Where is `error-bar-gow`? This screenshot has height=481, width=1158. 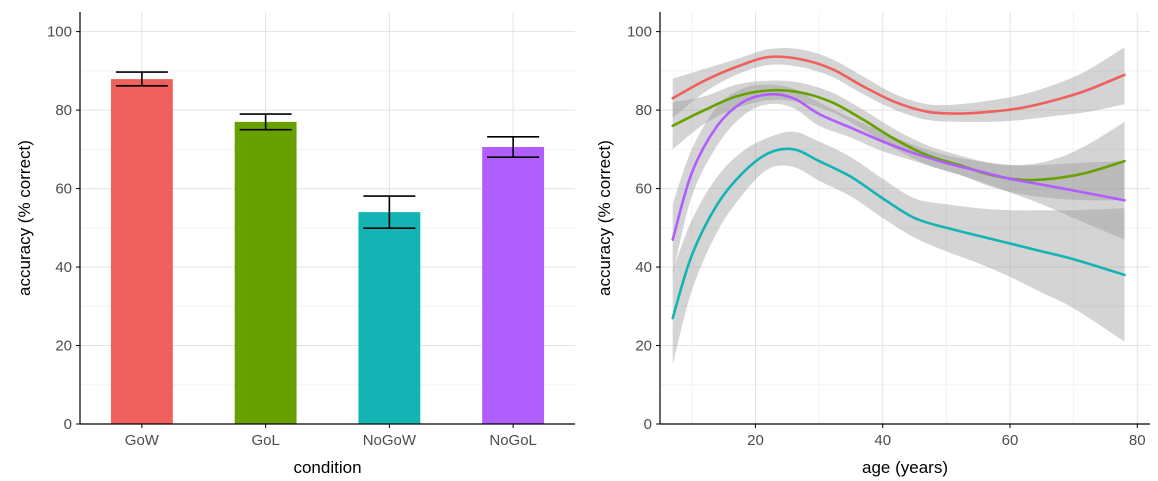
error-bar-gow is located at coordinates (141, 79).